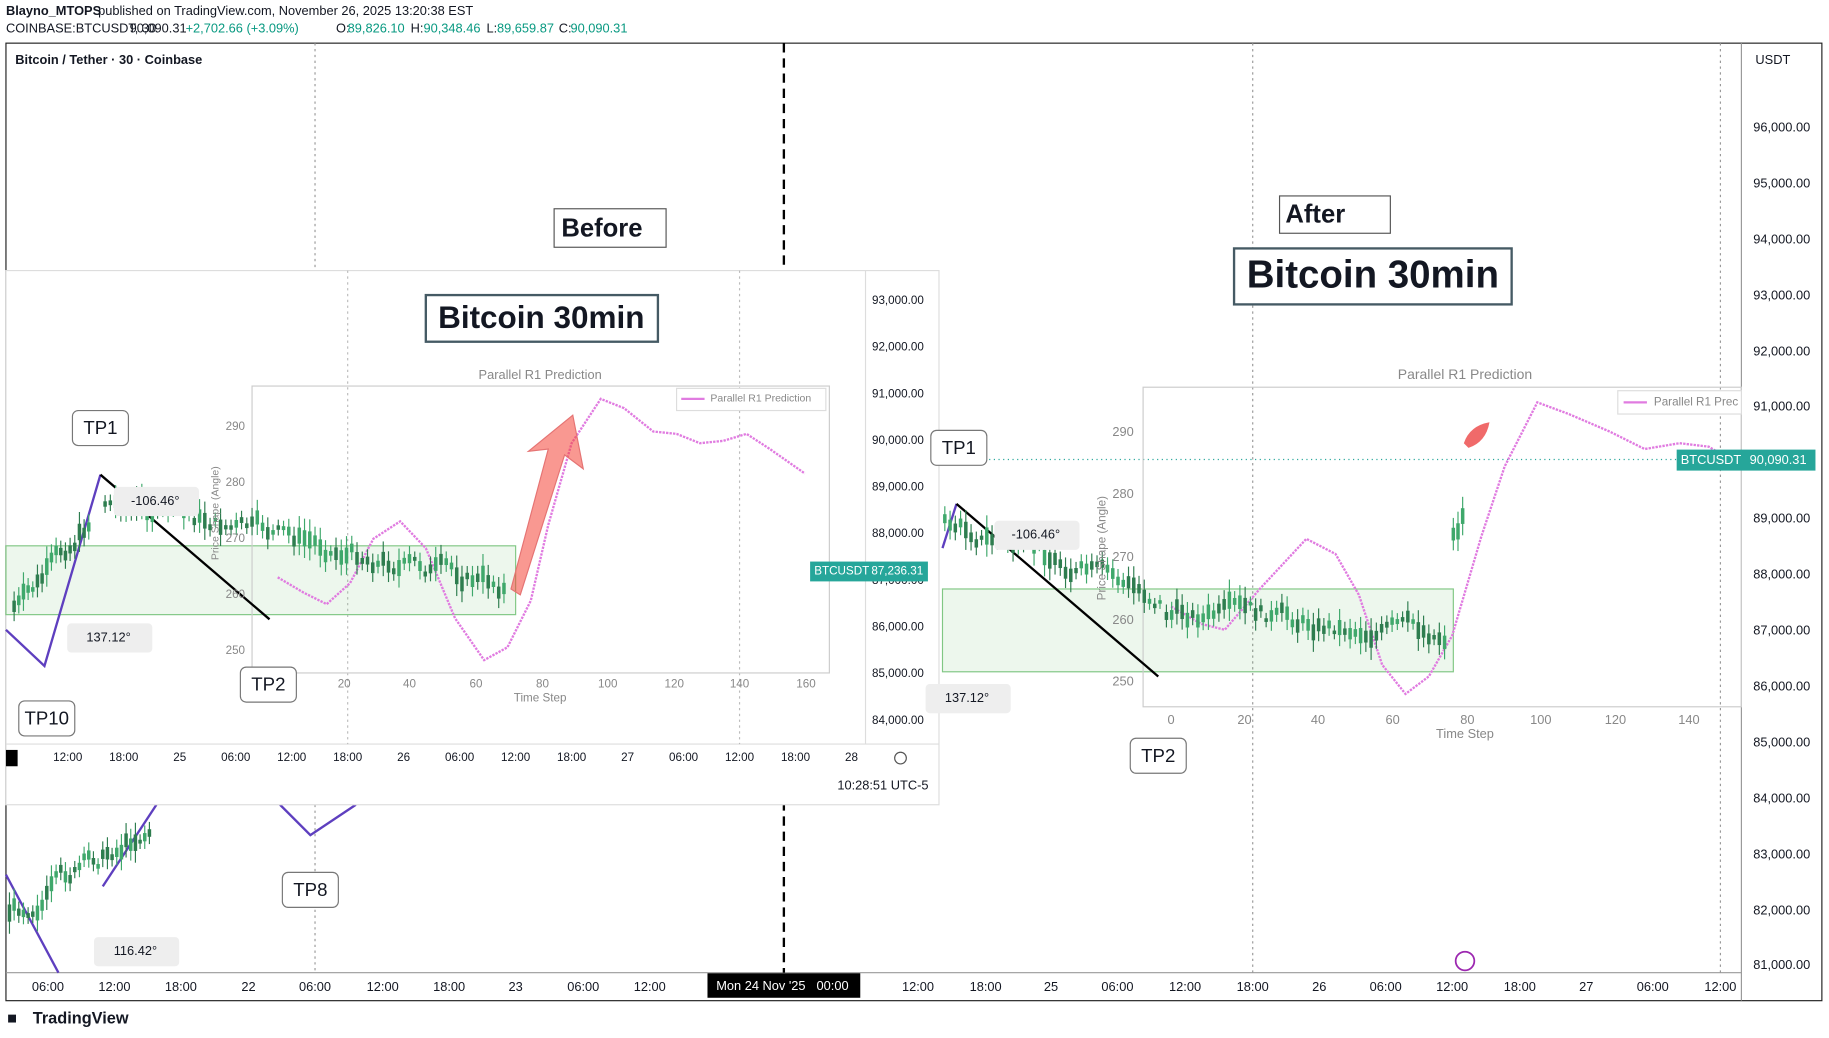 This screenshot has width=1829, height=1038. Describe the element at coordinates (841, 571) in the screenshot. I see `price-tag-symbol: BTCUSDT` at that location.